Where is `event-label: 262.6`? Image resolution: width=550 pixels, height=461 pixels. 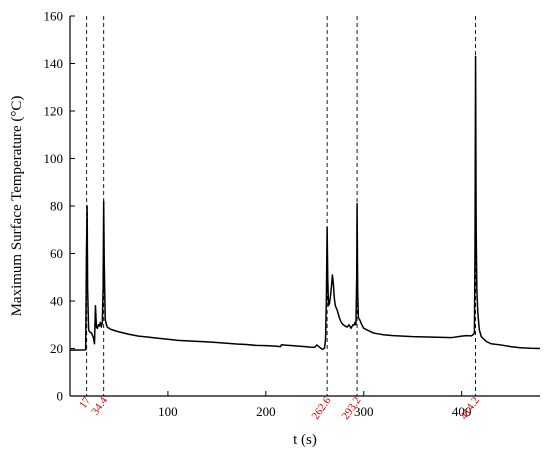 event-label: 262.6 is located at coordinates (322, 408).